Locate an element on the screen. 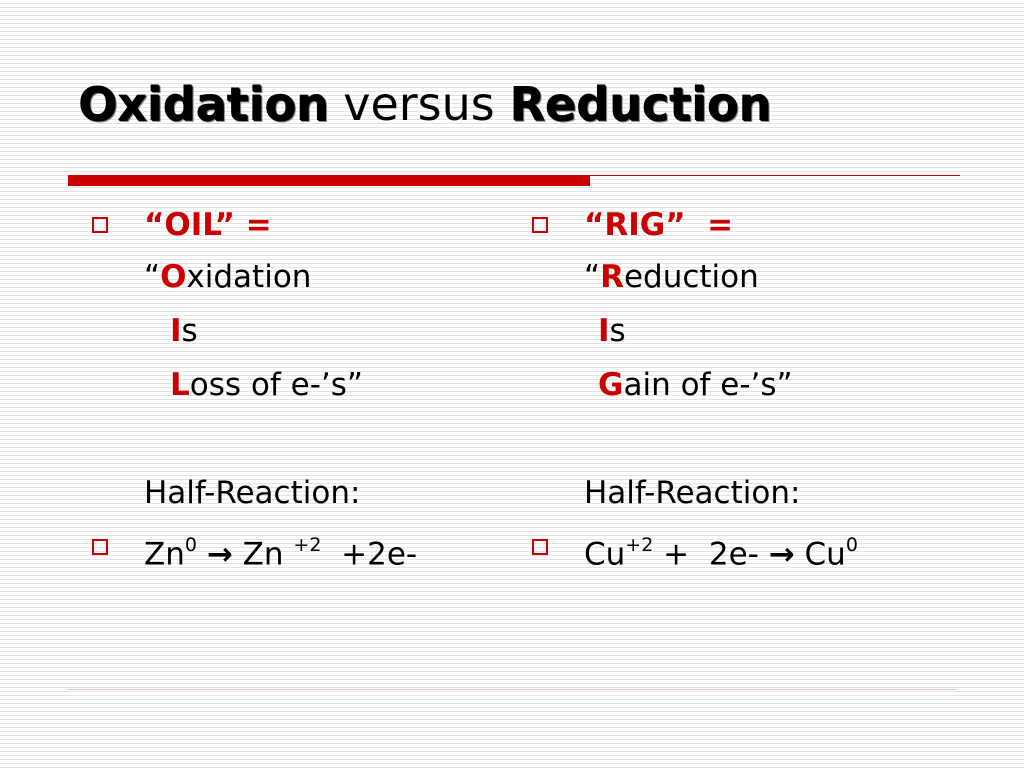 Image resolution: width=1024 pixels, height=768 pixels. eq-cu-ion-charge: +2 is located at coordinates (639, 545).